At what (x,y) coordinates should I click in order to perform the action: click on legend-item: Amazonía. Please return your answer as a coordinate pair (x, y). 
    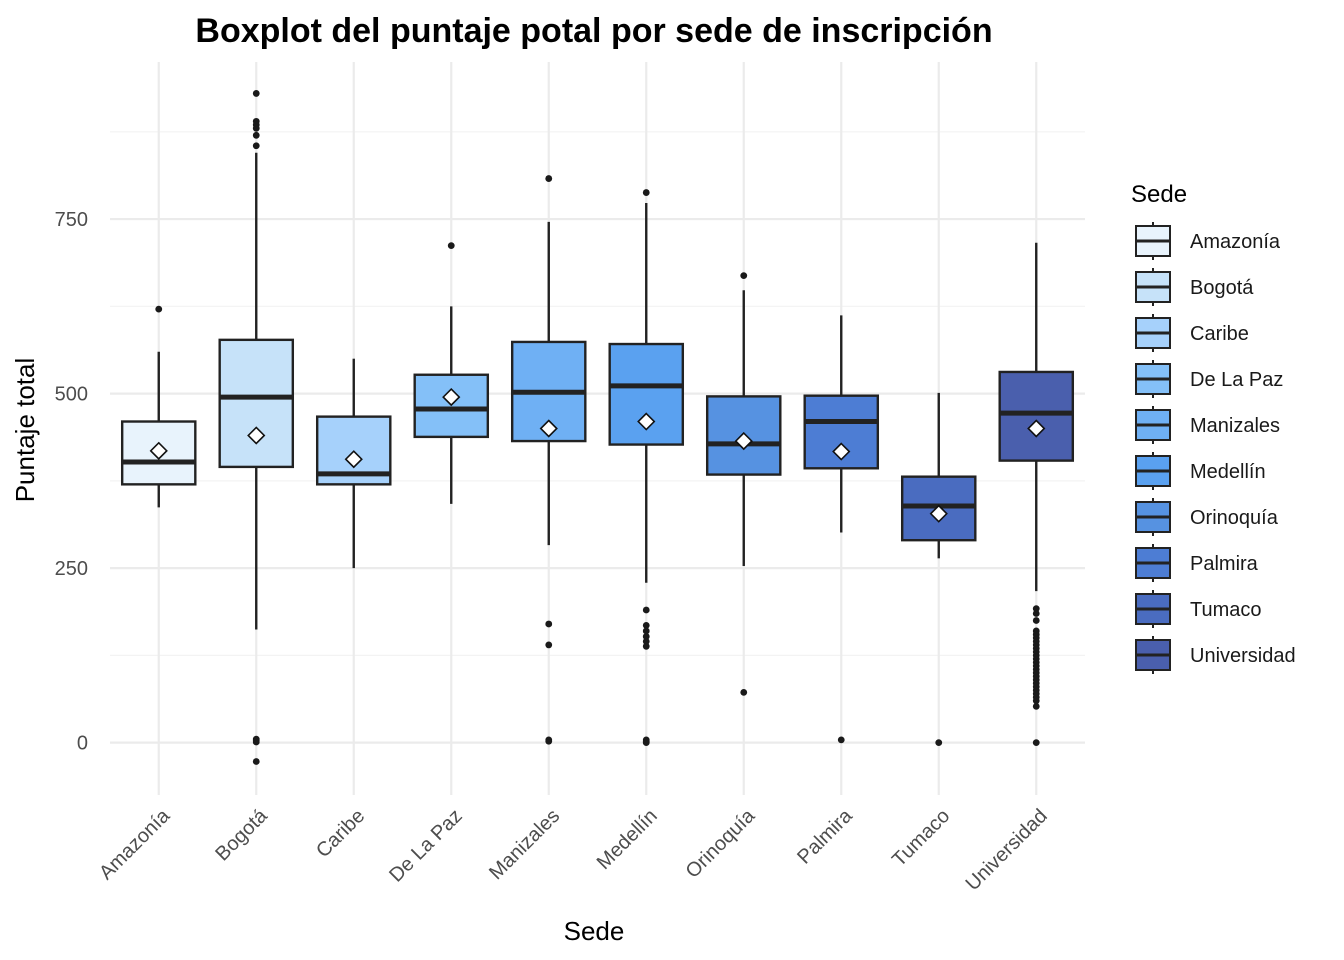
    Looking at the image, I should click on (1208, 241).